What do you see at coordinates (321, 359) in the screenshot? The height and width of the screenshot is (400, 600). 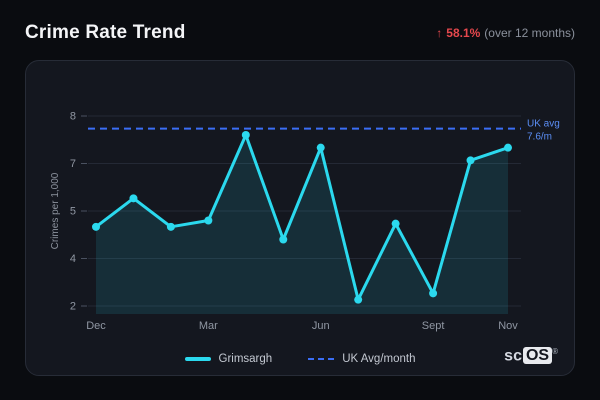 I see `dashed-line-swatch-icon` at bounding box center [321, 359].